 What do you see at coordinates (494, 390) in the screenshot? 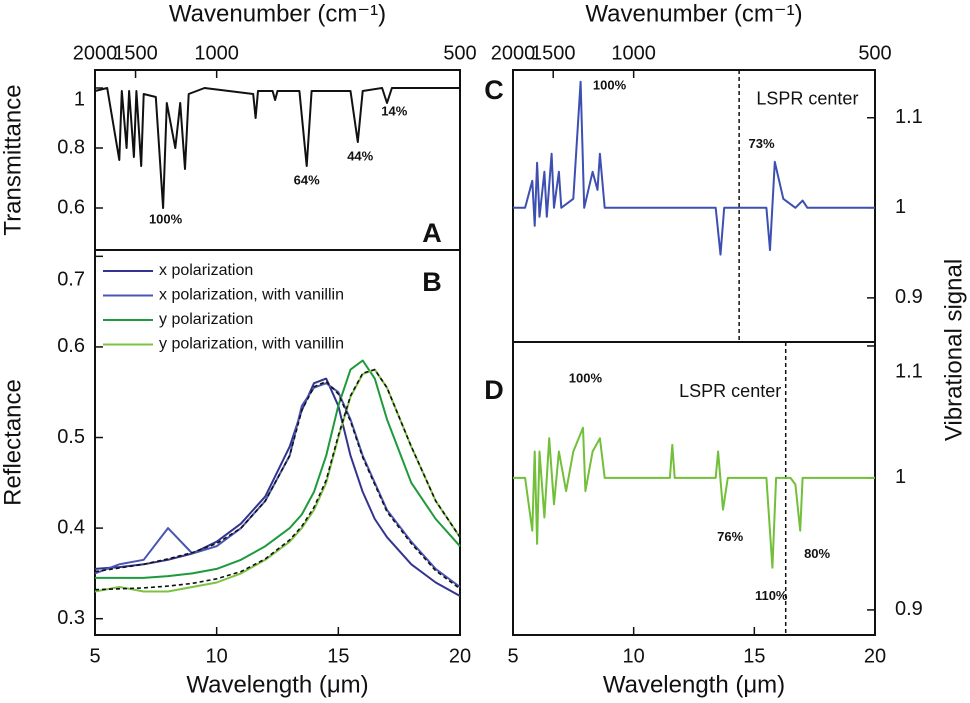
I see `panel-label: D` at bounding box center [494, 390].